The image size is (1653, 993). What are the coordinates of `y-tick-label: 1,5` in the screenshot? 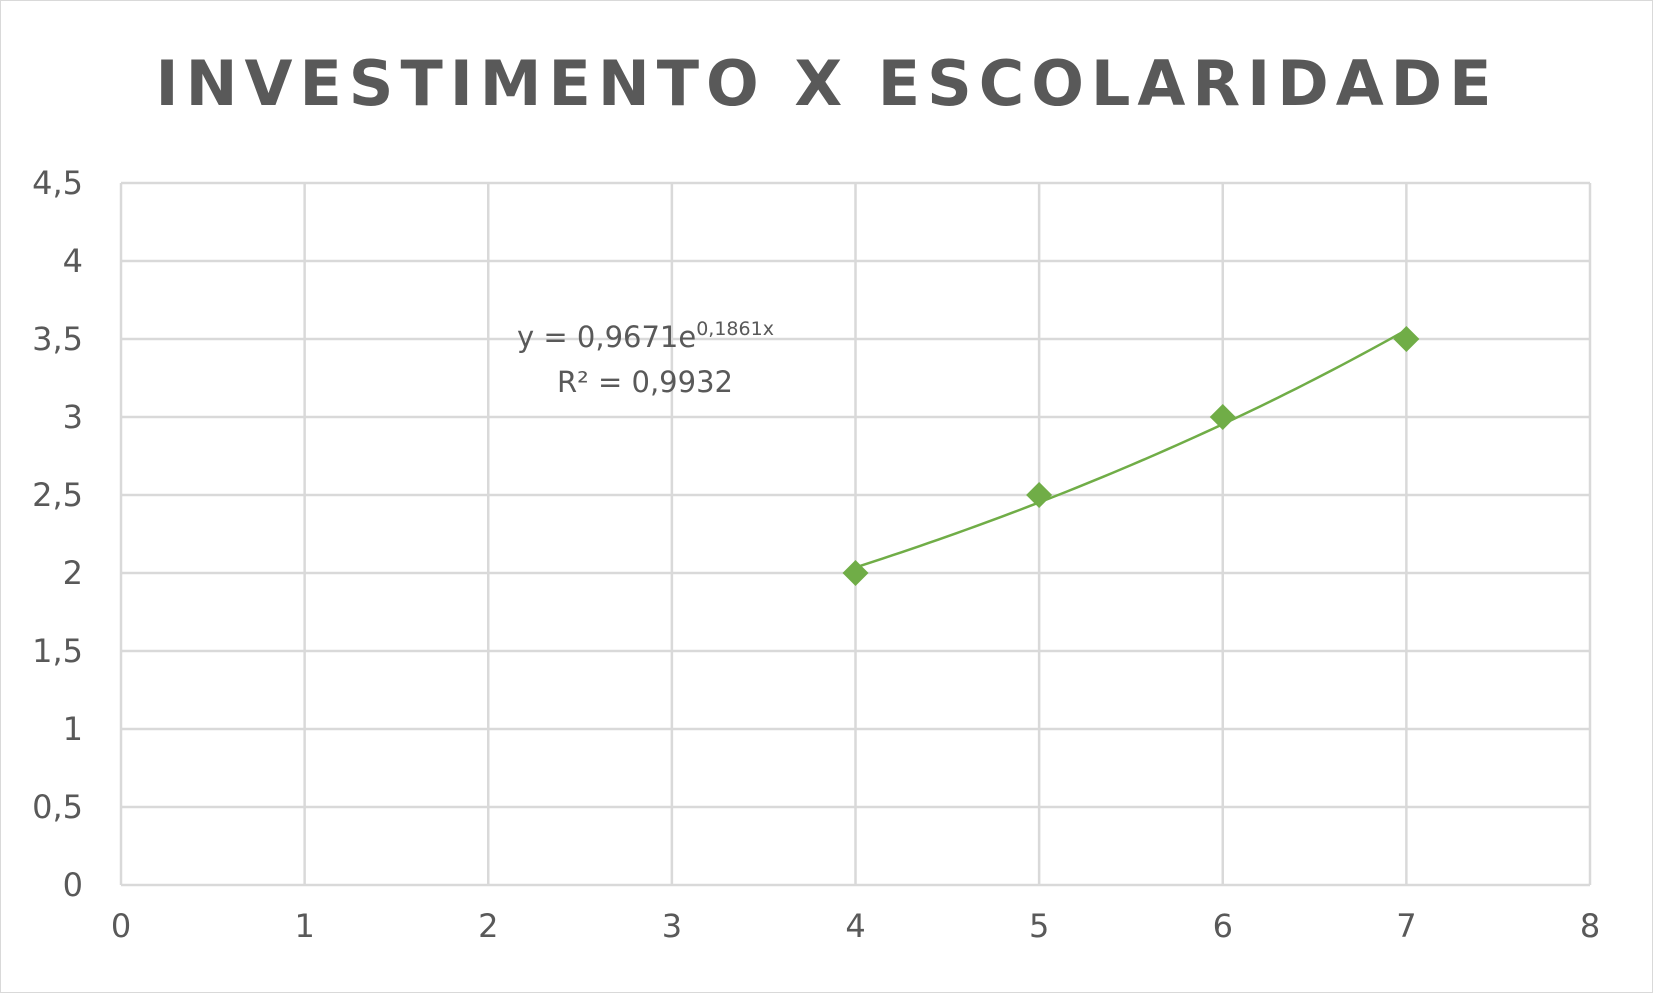 It's located at (57, 651).